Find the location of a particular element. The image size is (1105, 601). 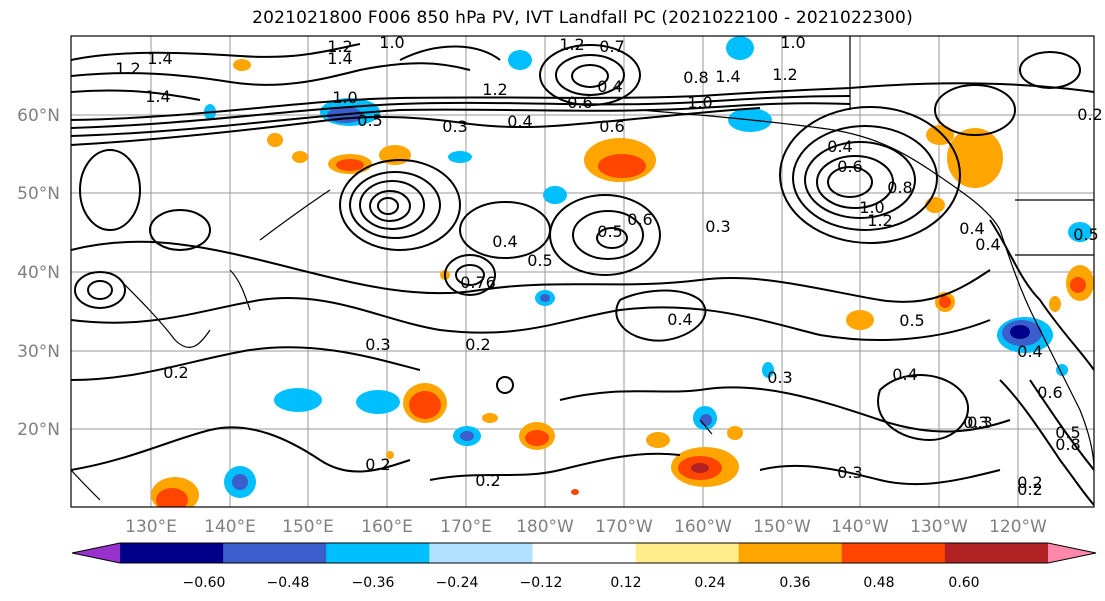

colorbar-tick-label: 0.24 is located at coordinates (709, 583).